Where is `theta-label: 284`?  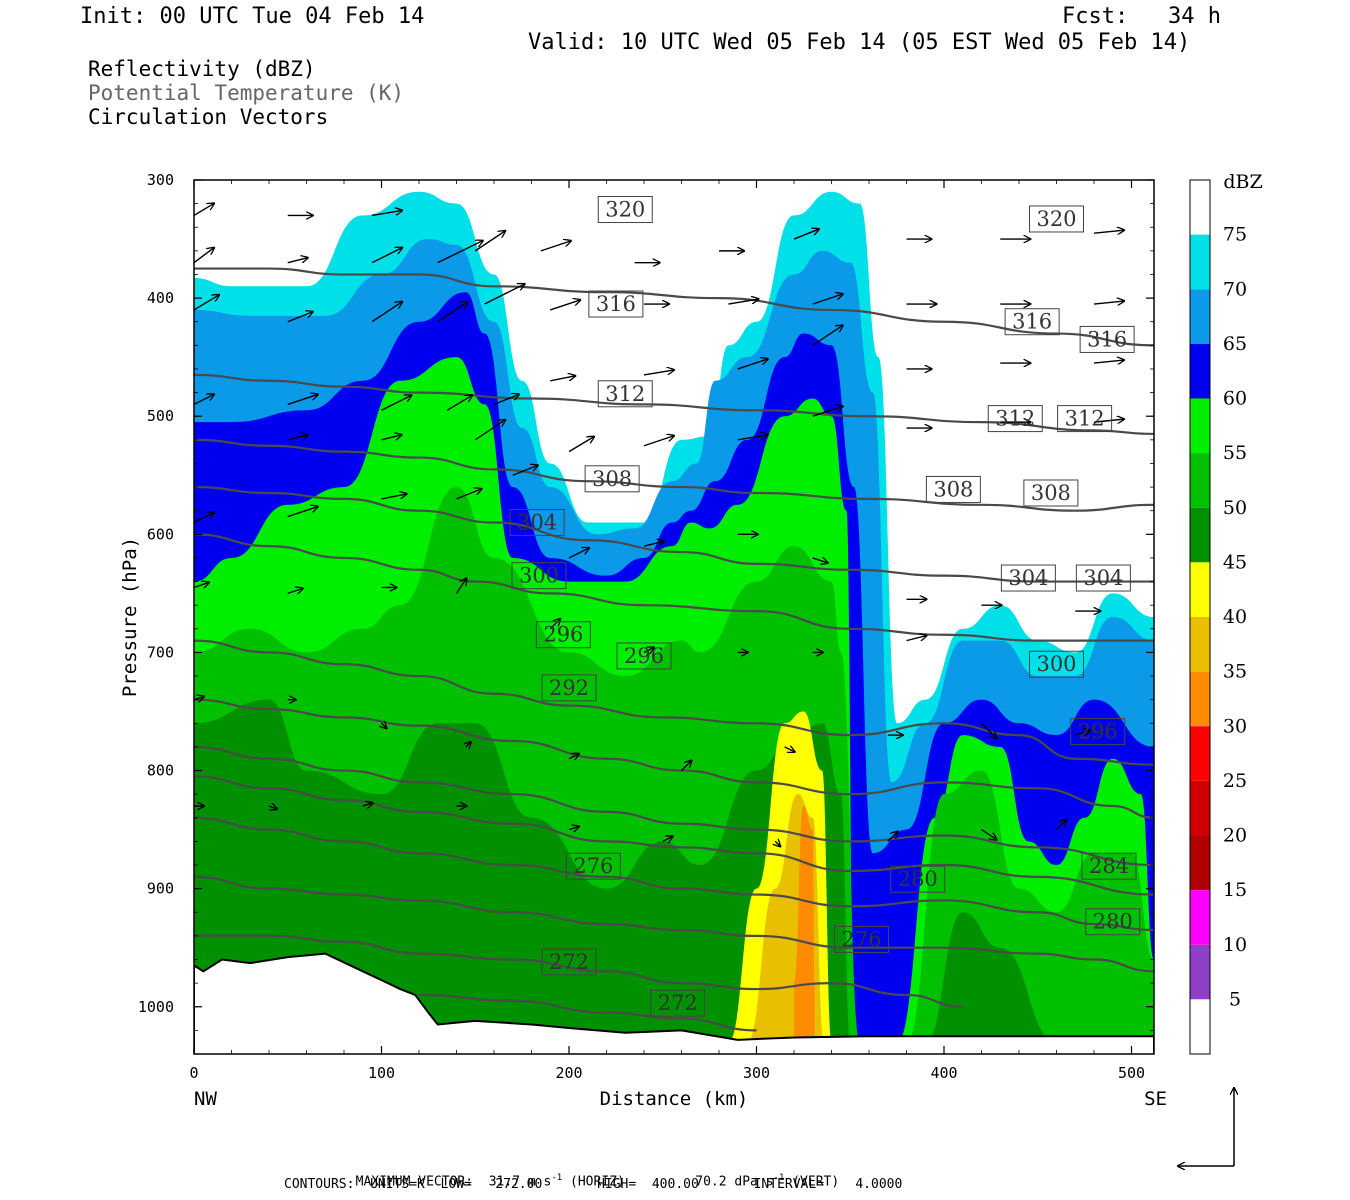 theta-label: 284 is located at coordinates (1109, 866).